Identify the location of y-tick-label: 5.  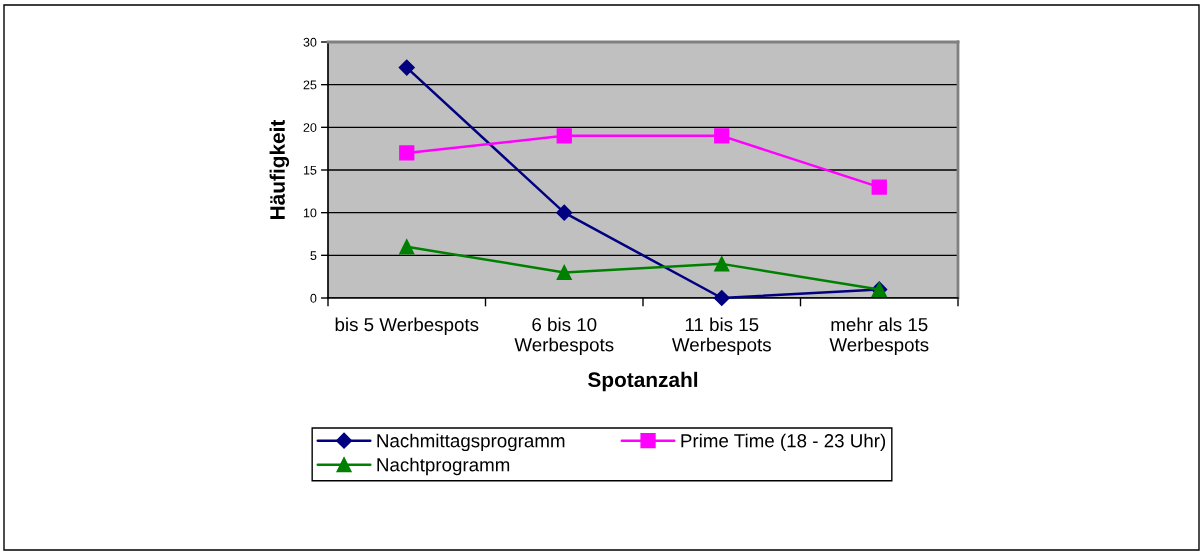
(313, 255).